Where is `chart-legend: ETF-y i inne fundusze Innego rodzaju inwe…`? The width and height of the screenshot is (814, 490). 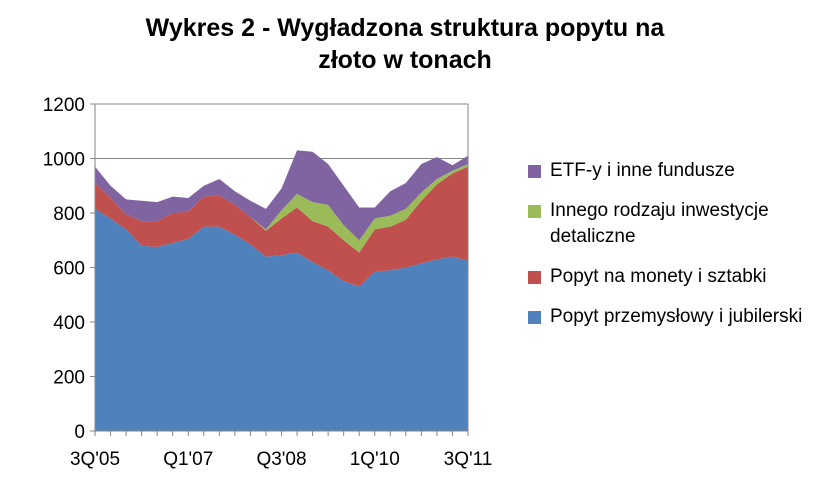 chart-legend: ETF-y i inne fundusze Innego rodzaju inwe… is located at coordinates (668, 251).